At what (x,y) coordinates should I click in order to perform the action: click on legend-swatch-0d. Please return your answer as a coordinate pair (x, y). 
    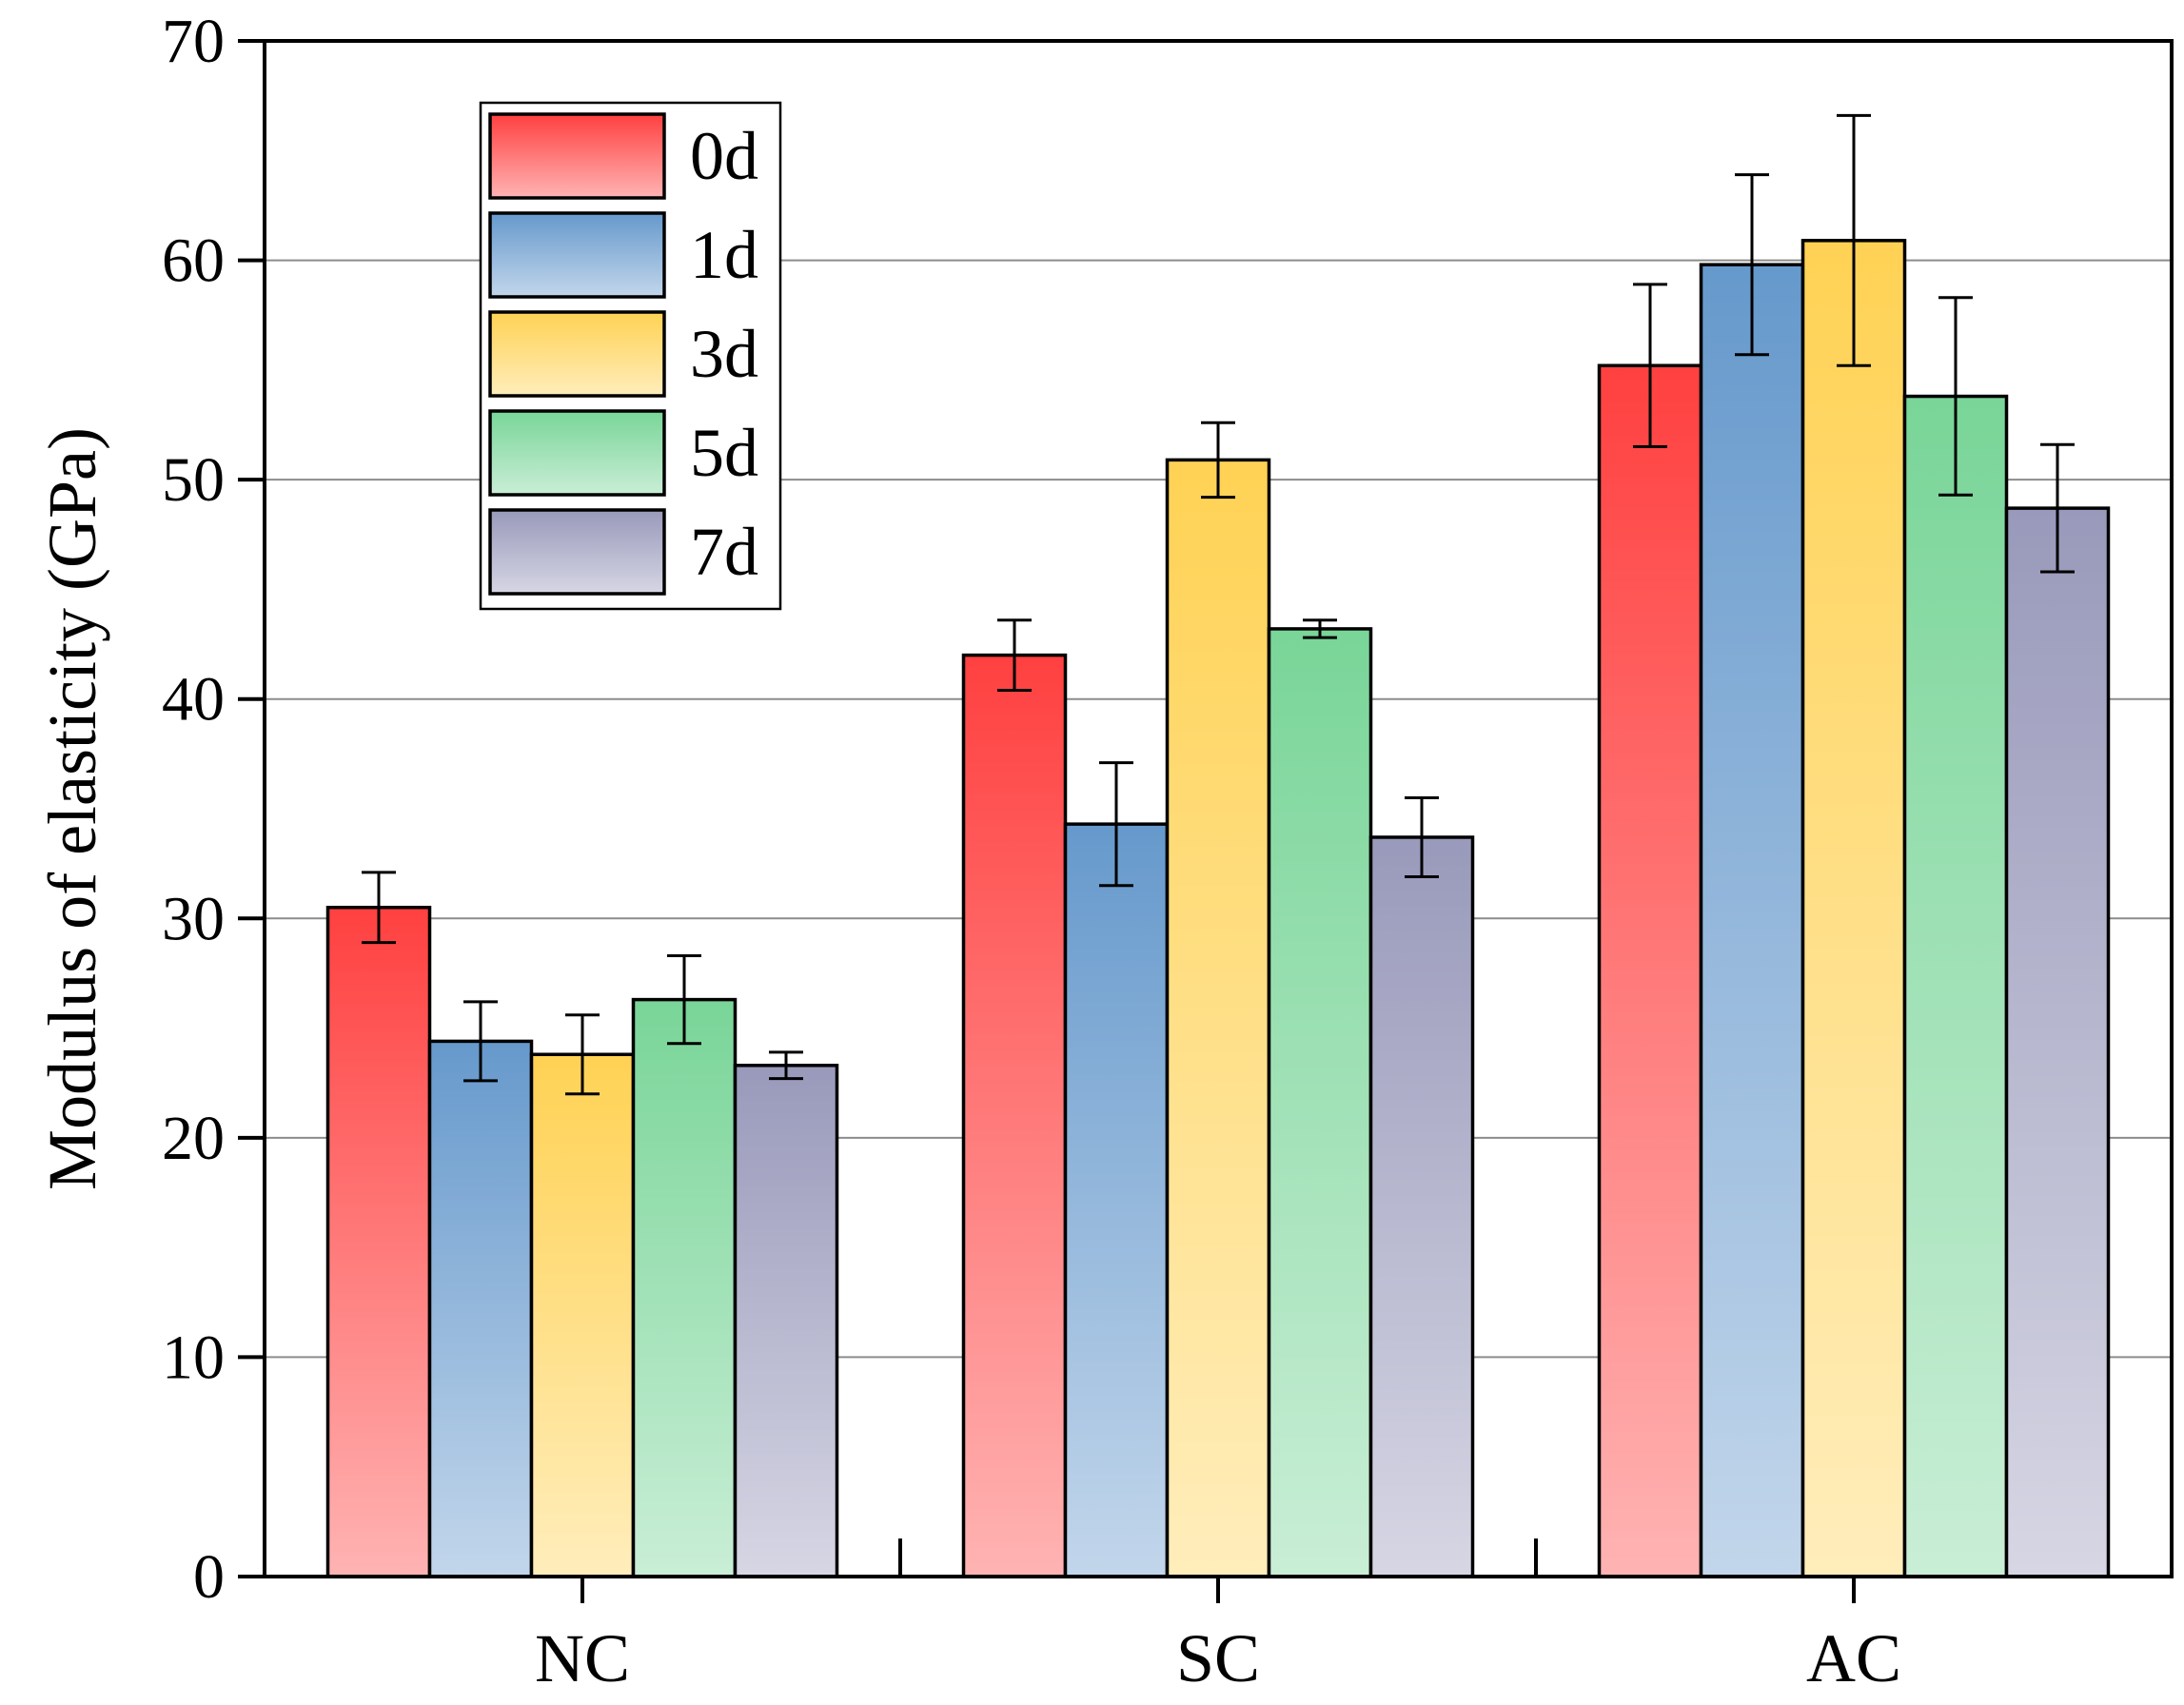
    Looking at the image, I should click on (577, 156).